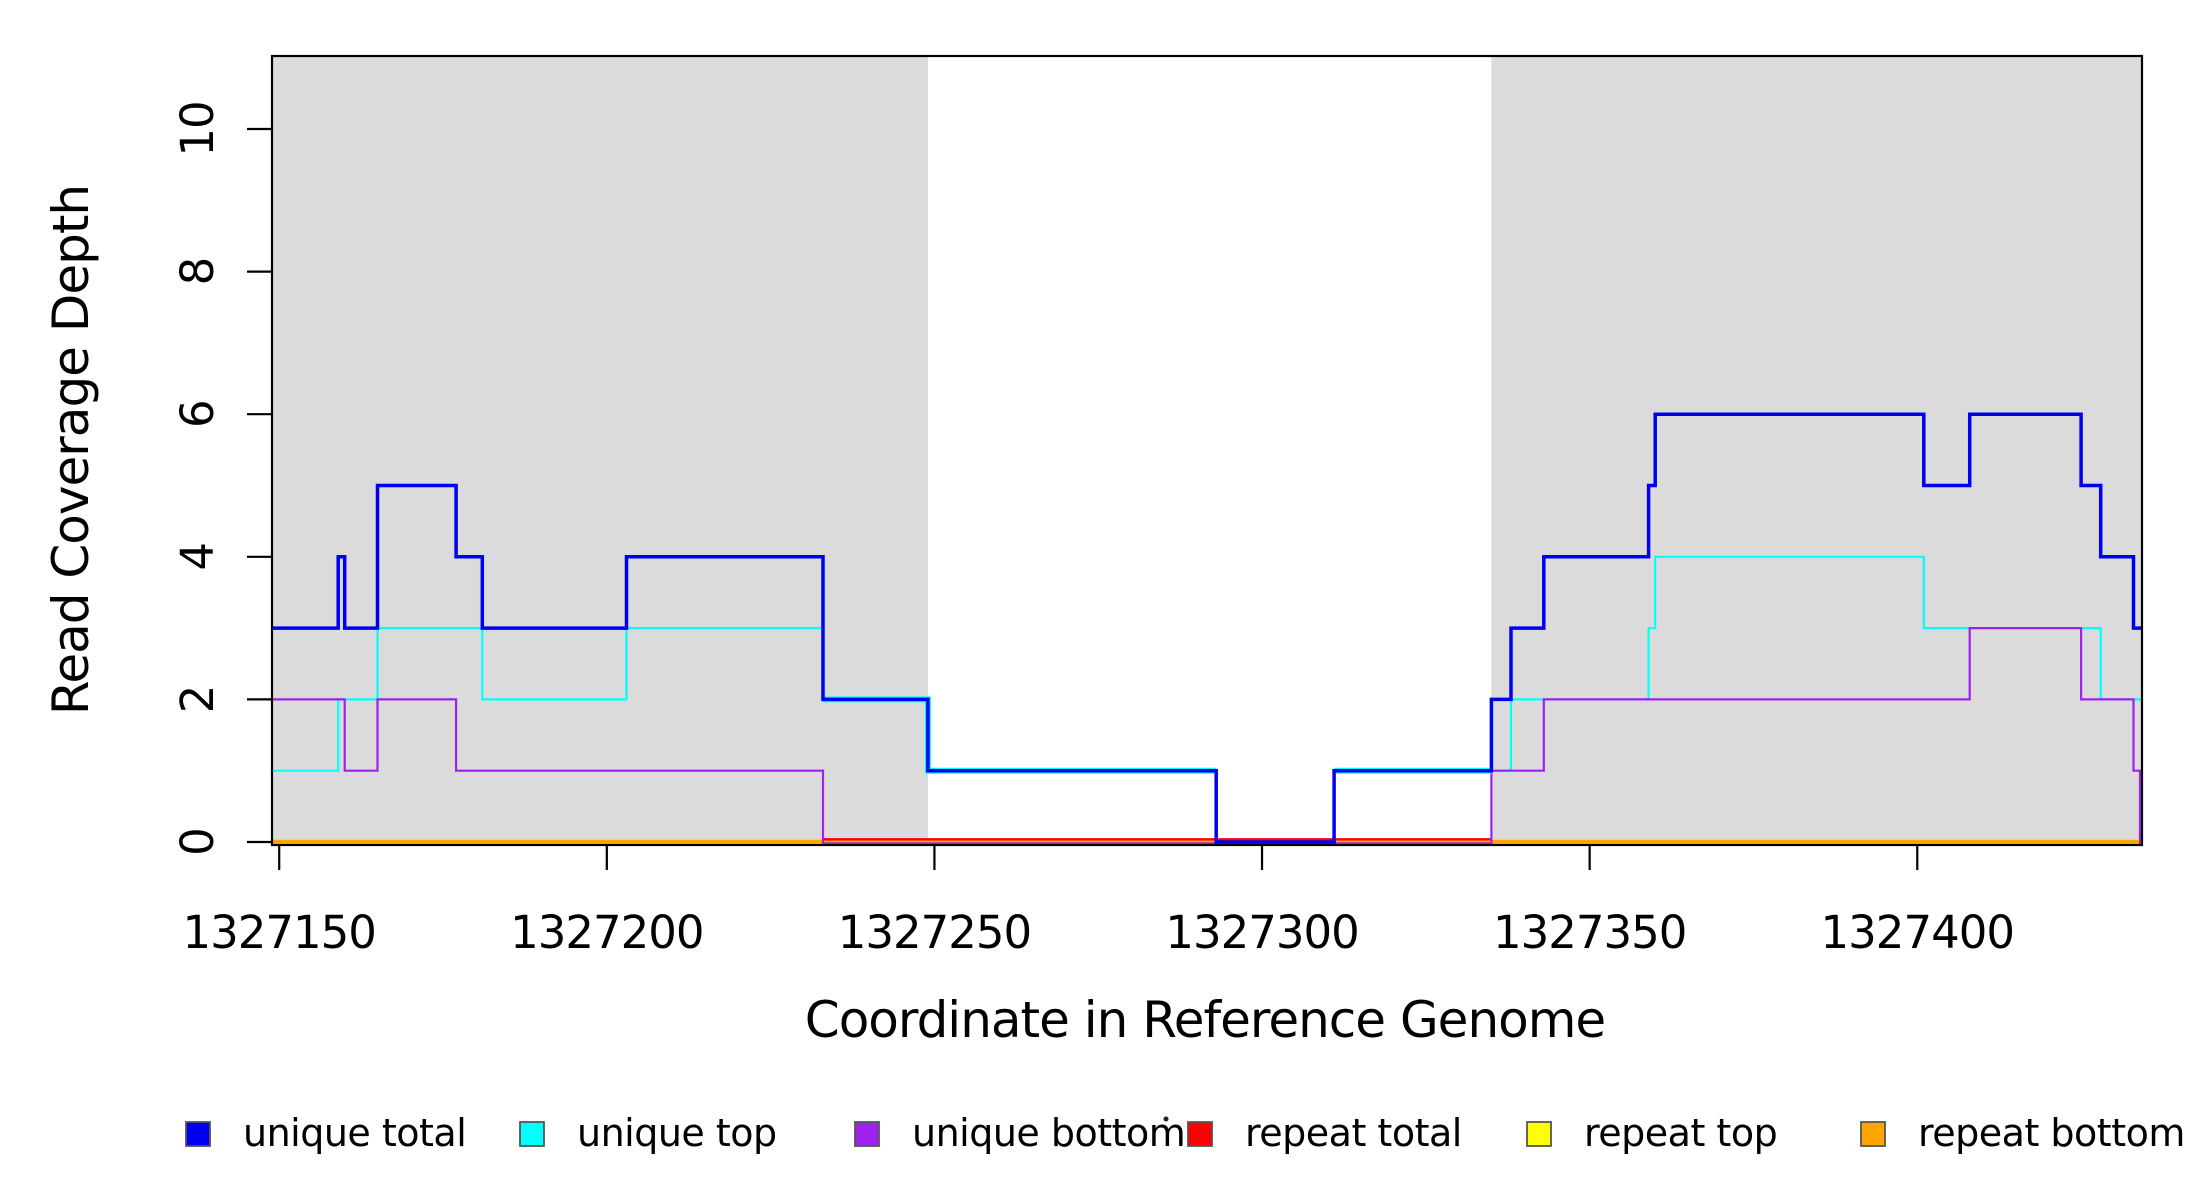  Describe the element at coordinates (677, 1133) in the screenshot. I see `legend-label-unique-top: unique top` at that location.